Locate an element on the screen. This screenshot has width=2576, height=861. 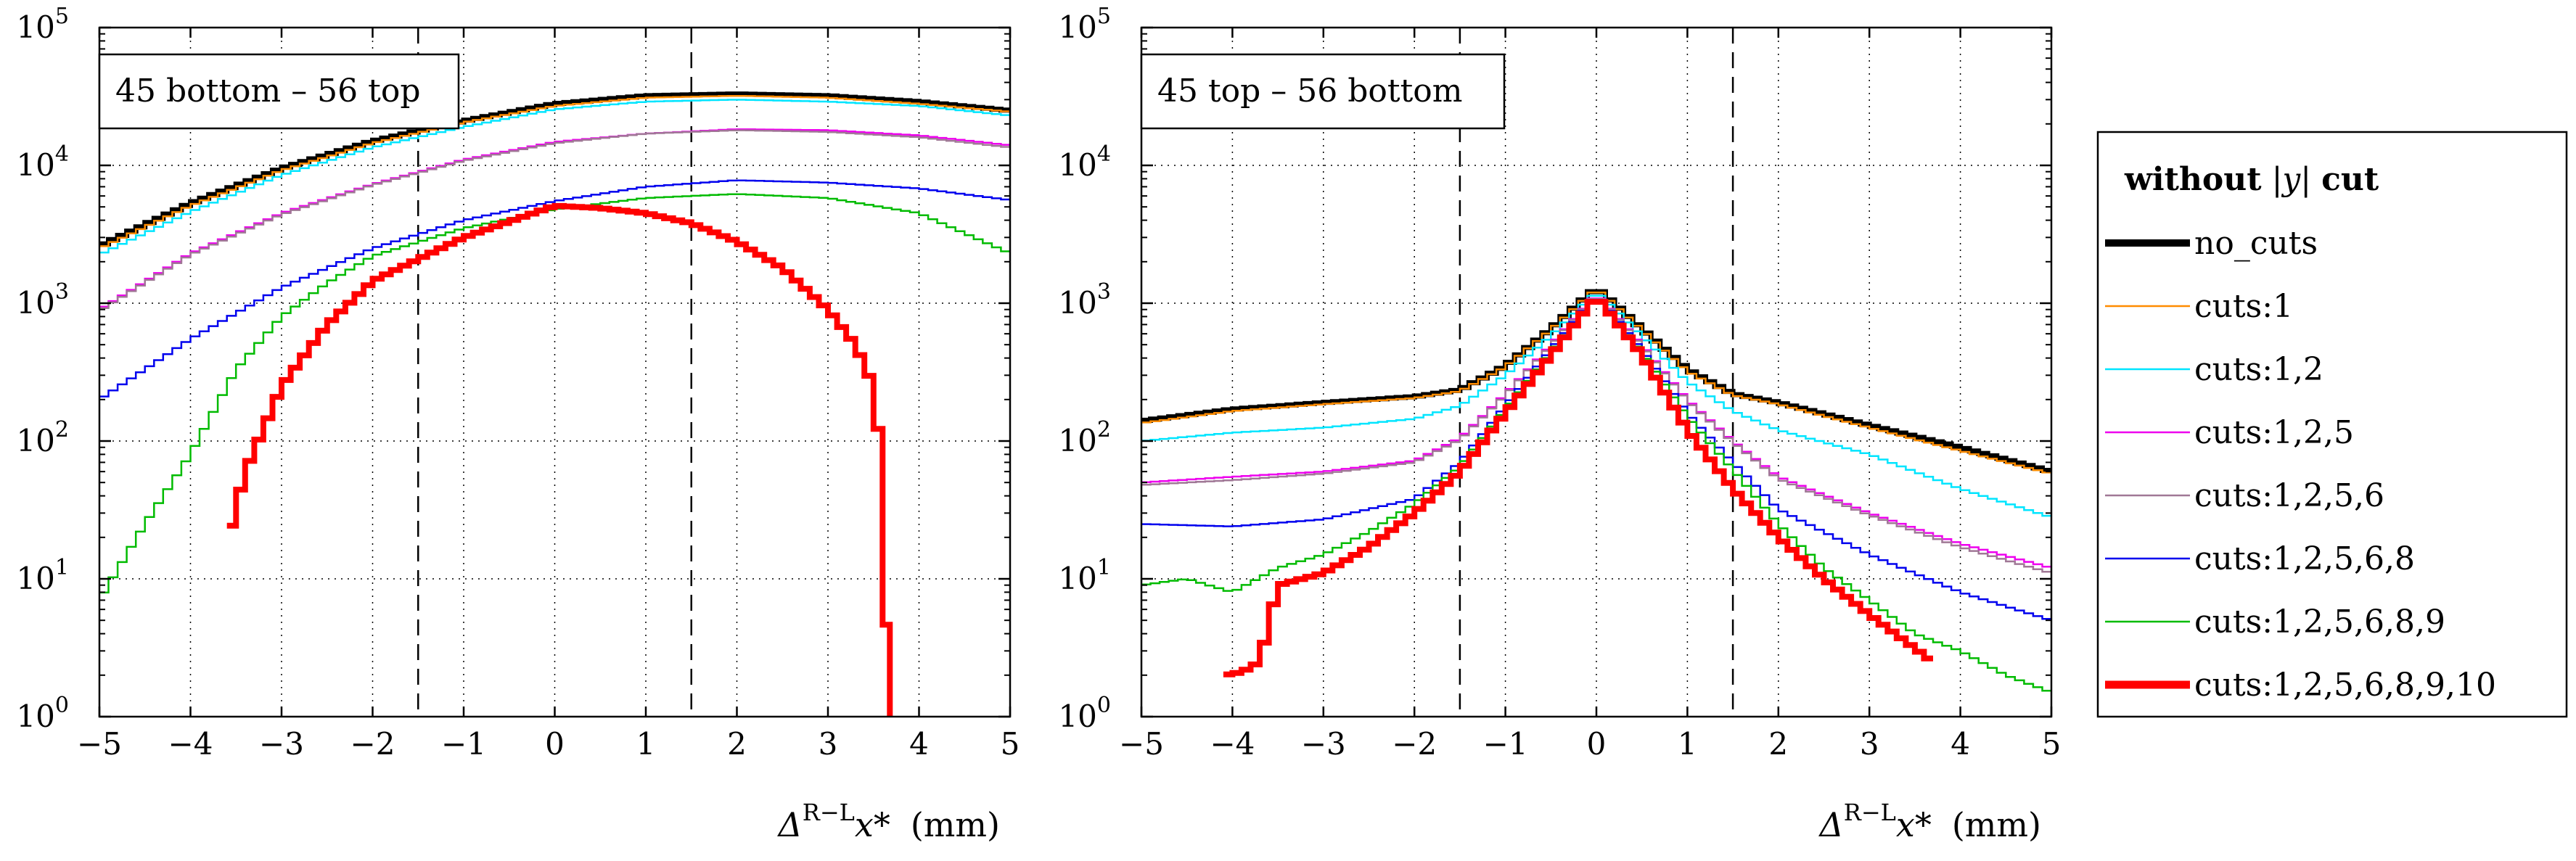
legend-box is located at coordinates (2332, 424).